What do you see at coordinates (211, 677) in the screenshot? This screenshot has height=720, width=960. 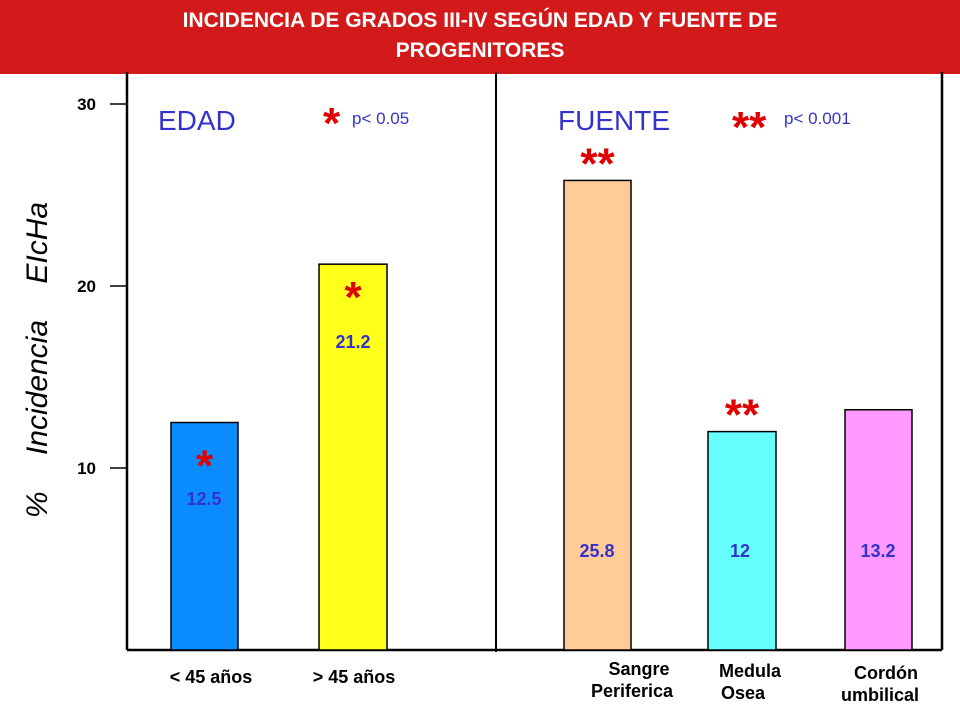 I see `x-label-lt45: < 45 años` at bounding box center [211, 677].